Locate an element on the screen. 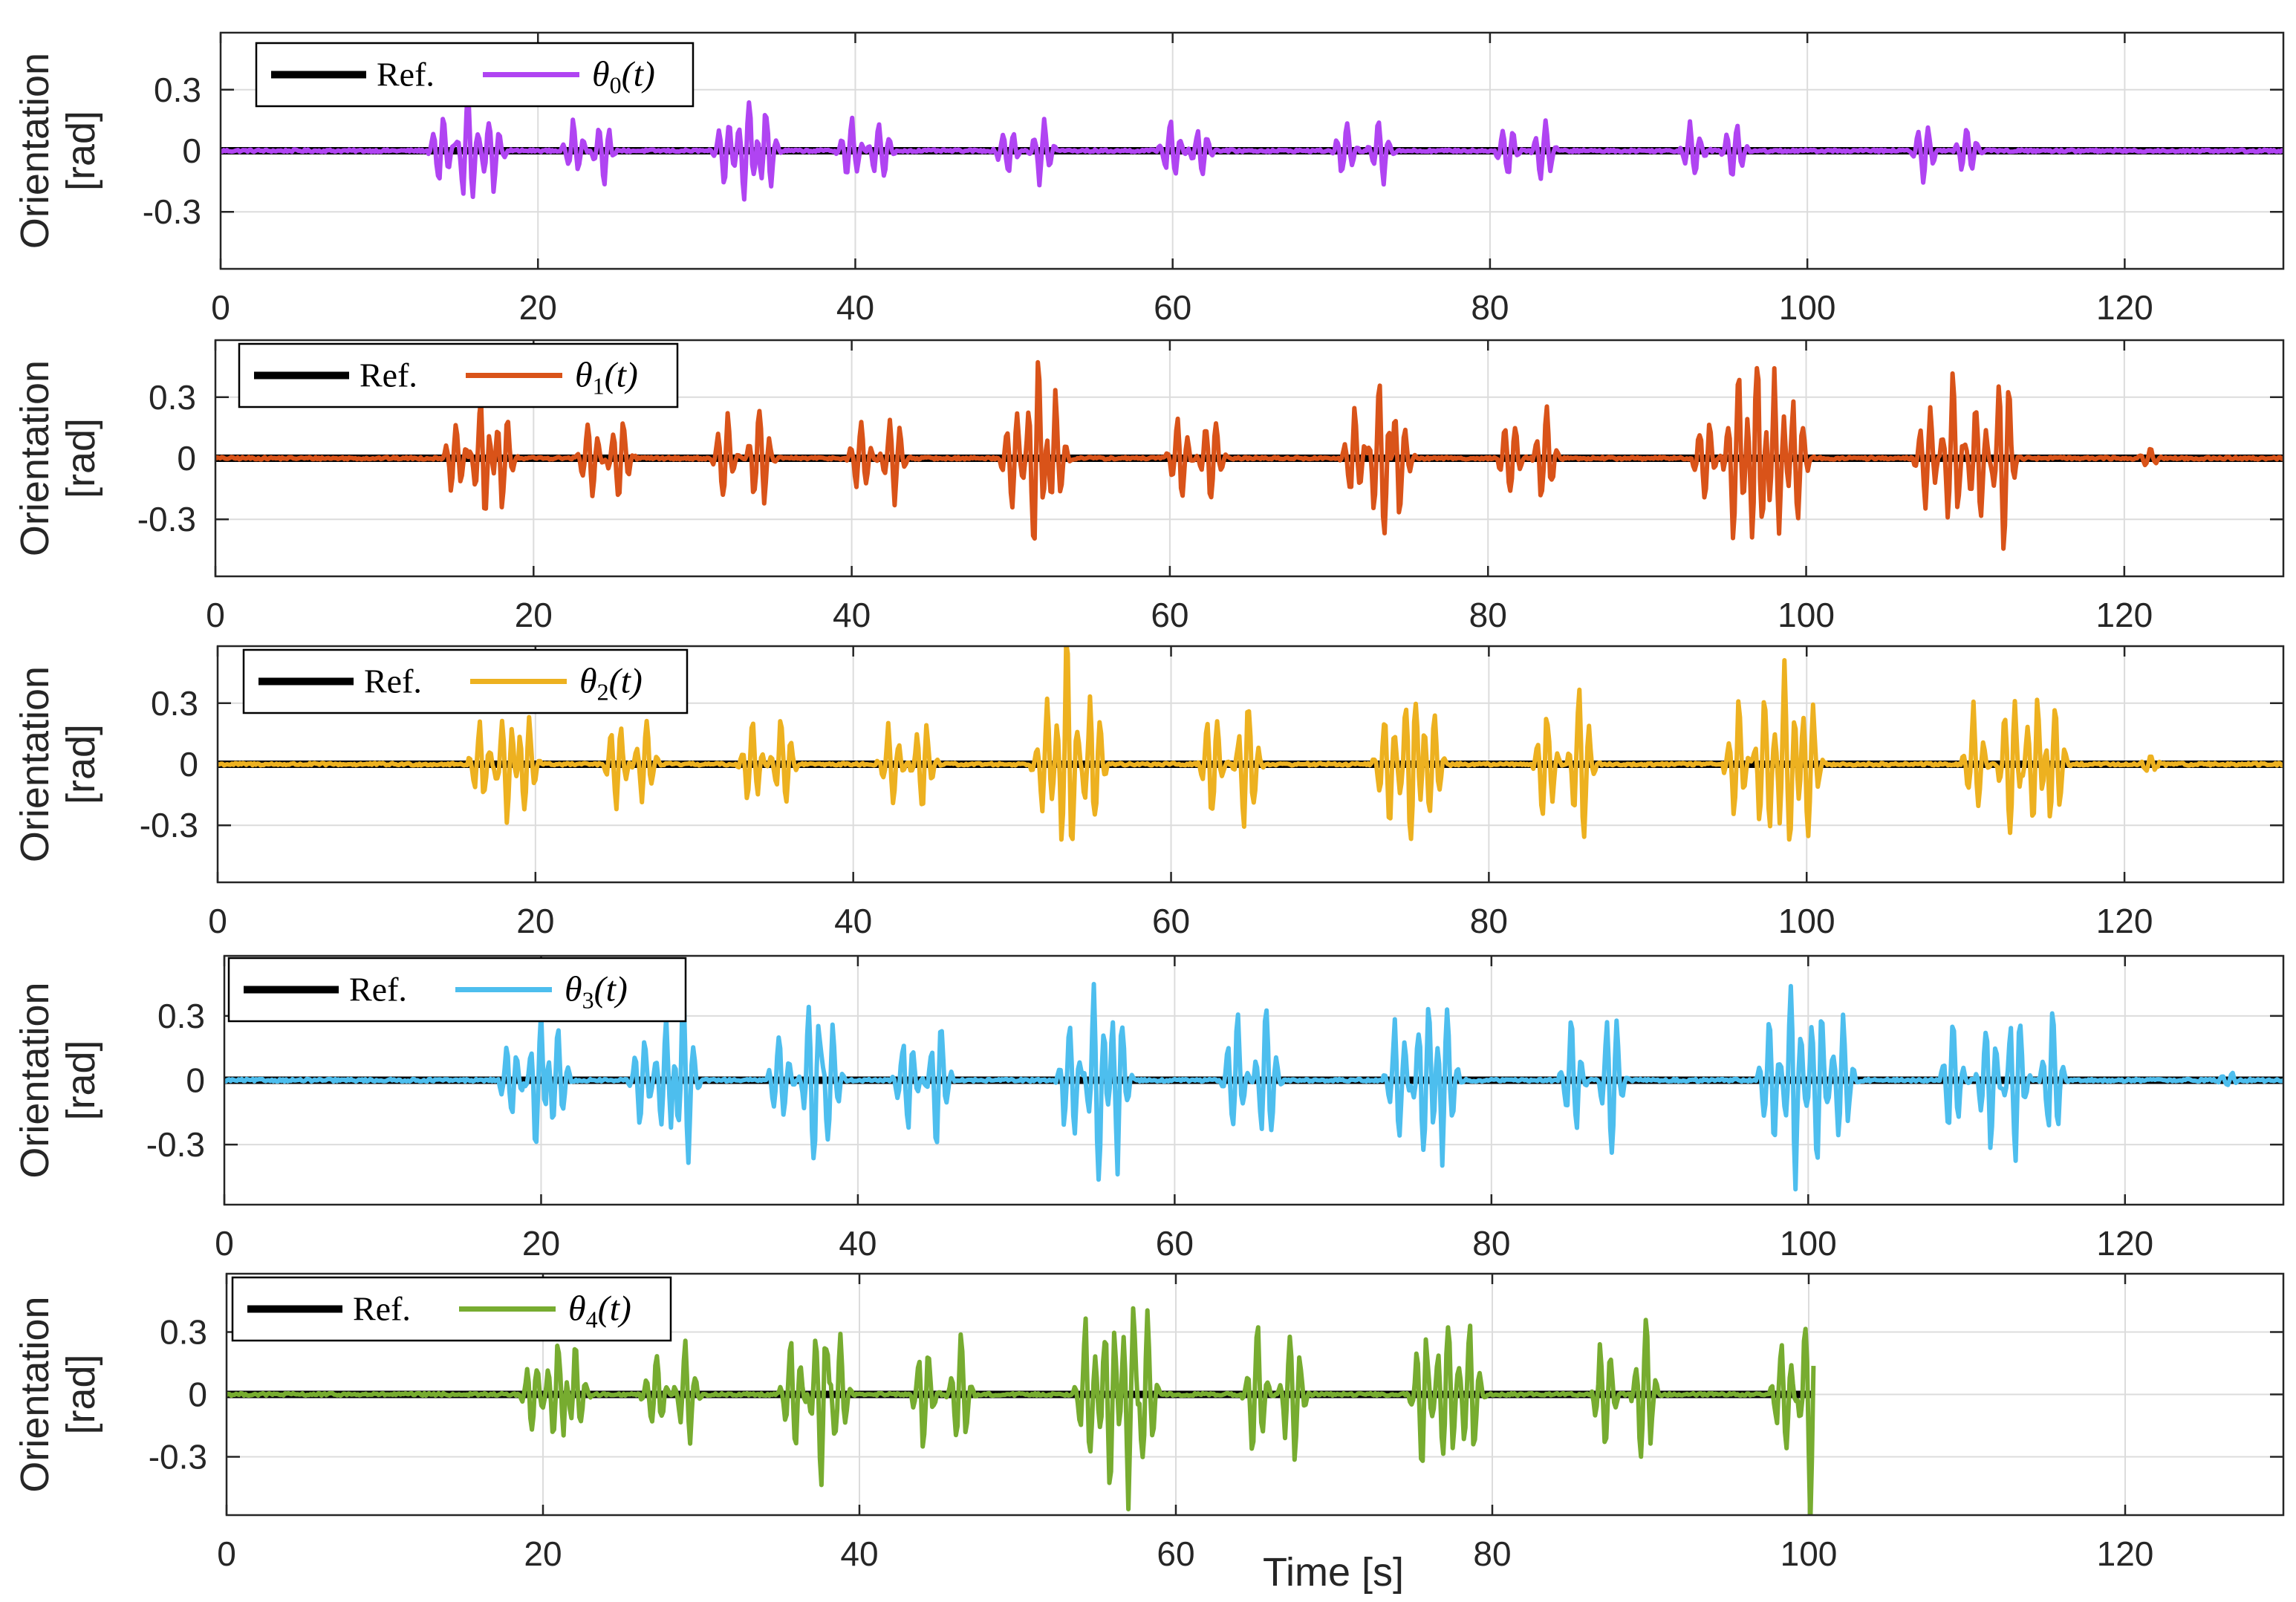  legend-theta-subscript: 0 is located at coordinates (616, 85).